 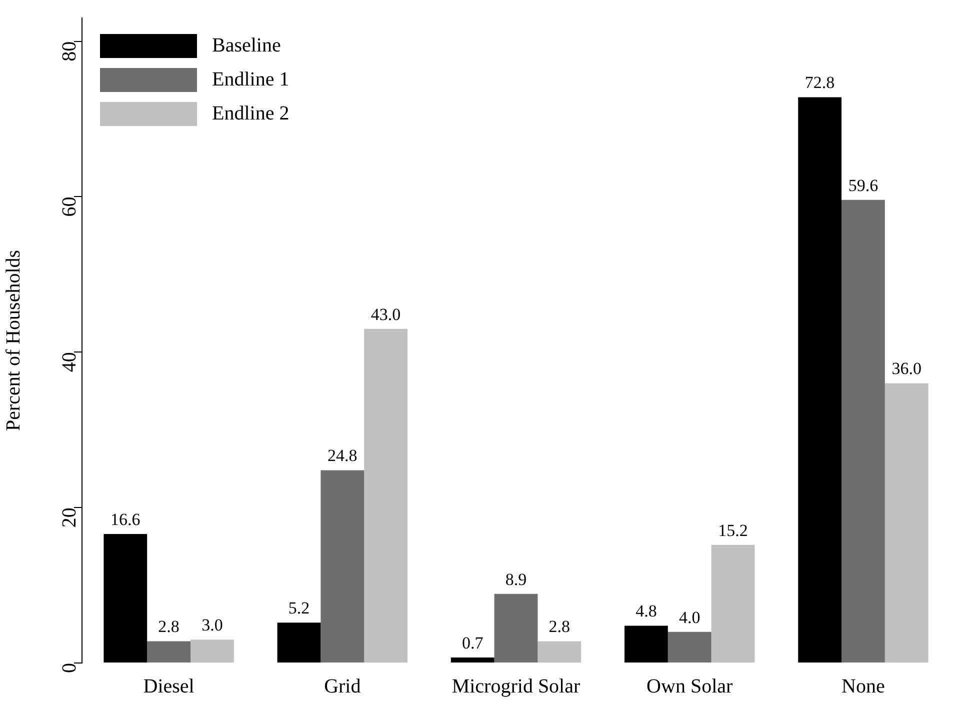 I want to click on data-label: 24.8, so click(x=343, y=456).